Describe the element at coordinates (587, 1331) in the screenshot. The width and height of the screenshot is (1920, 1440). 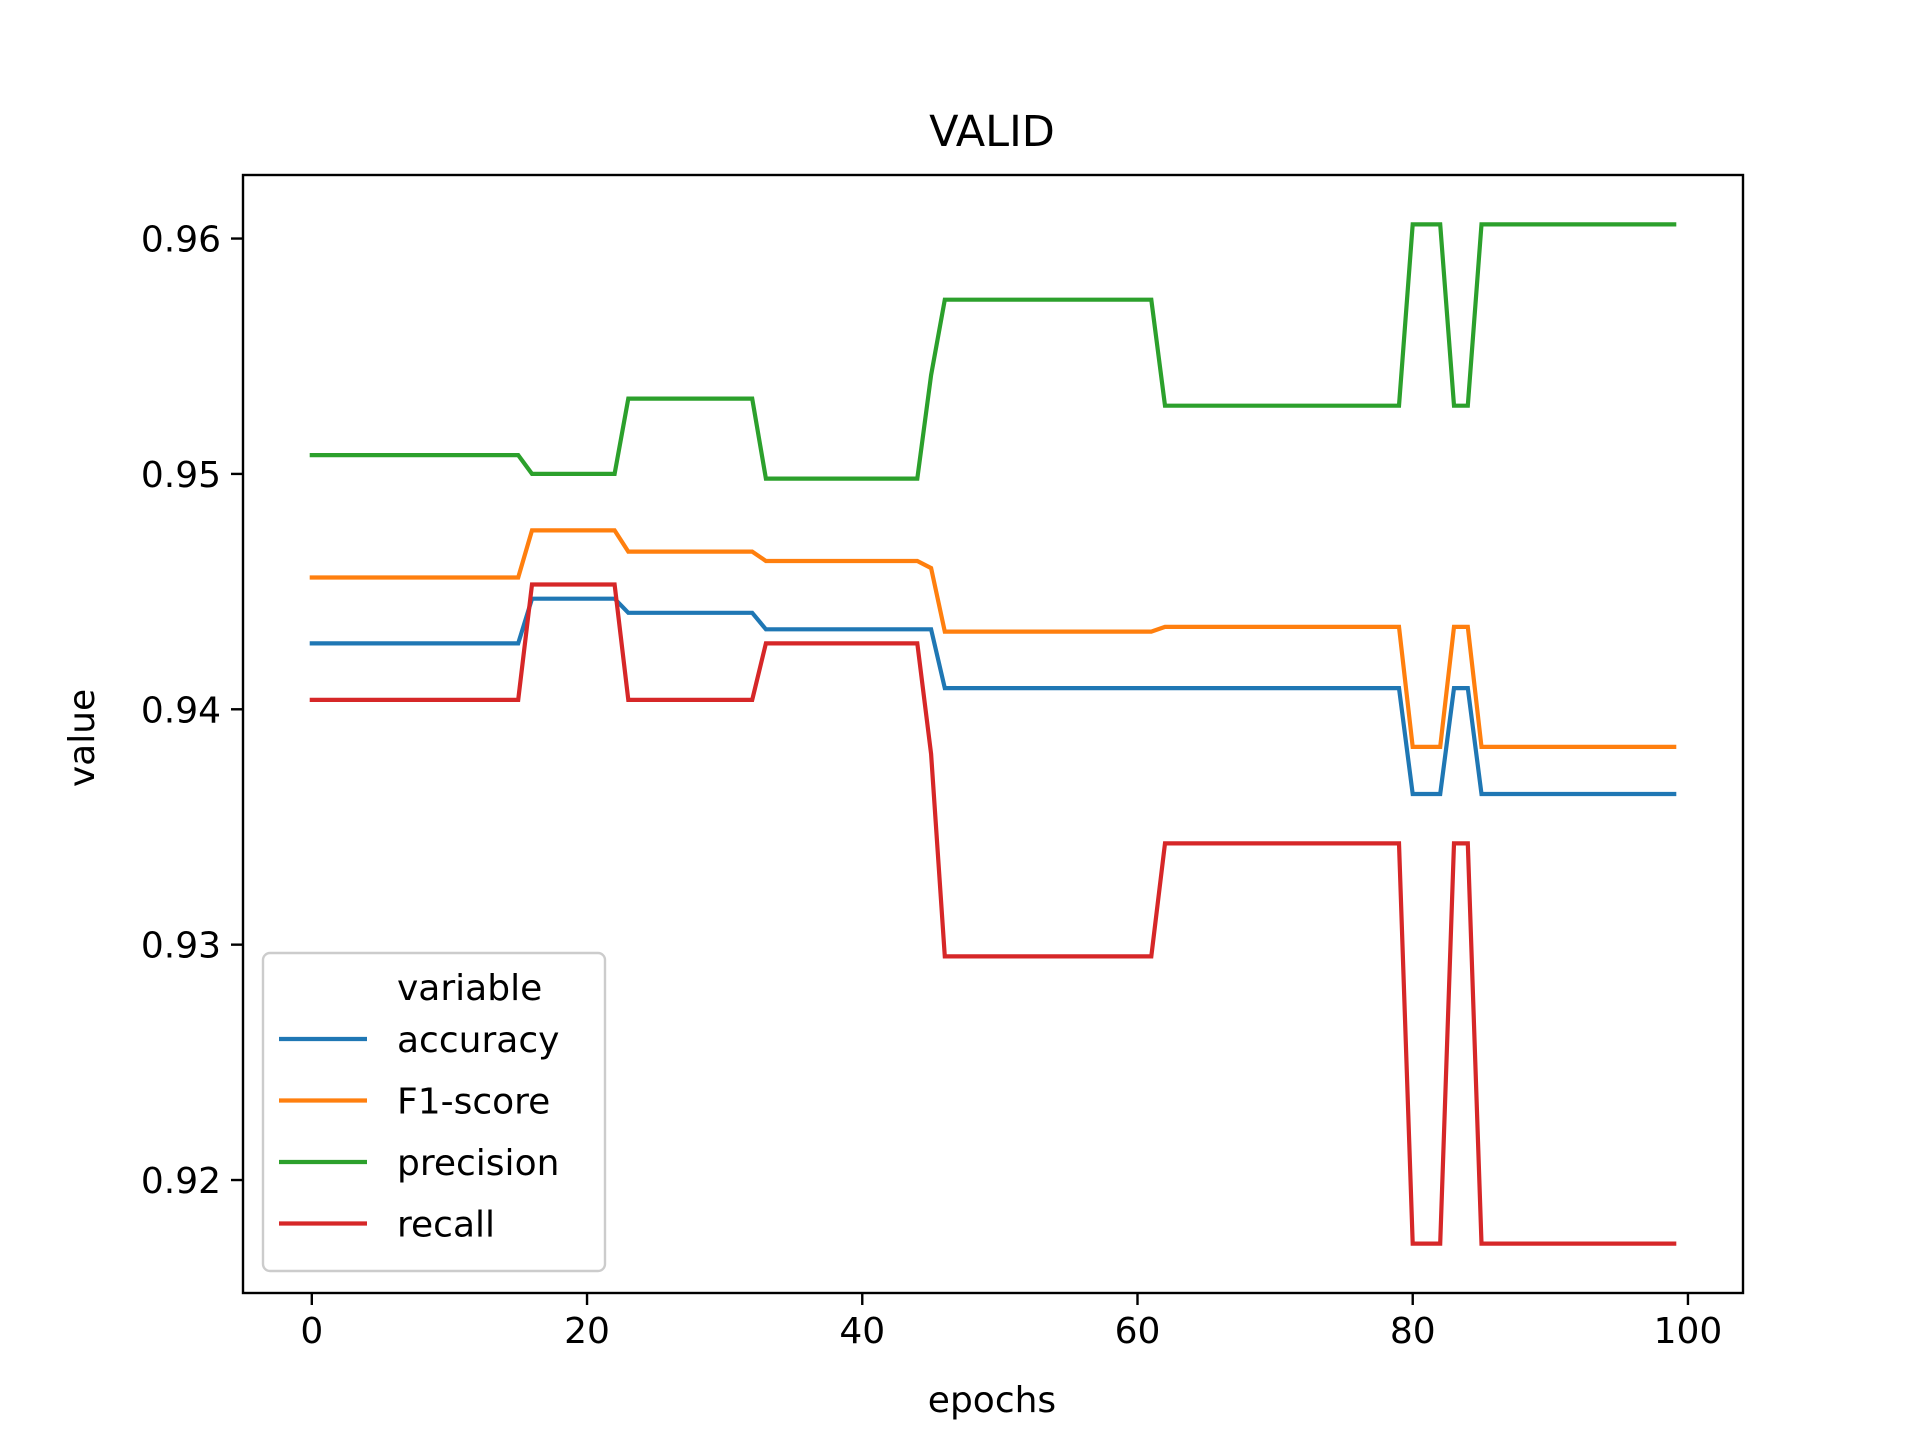
I see `x-tick-label: 20` at that location.